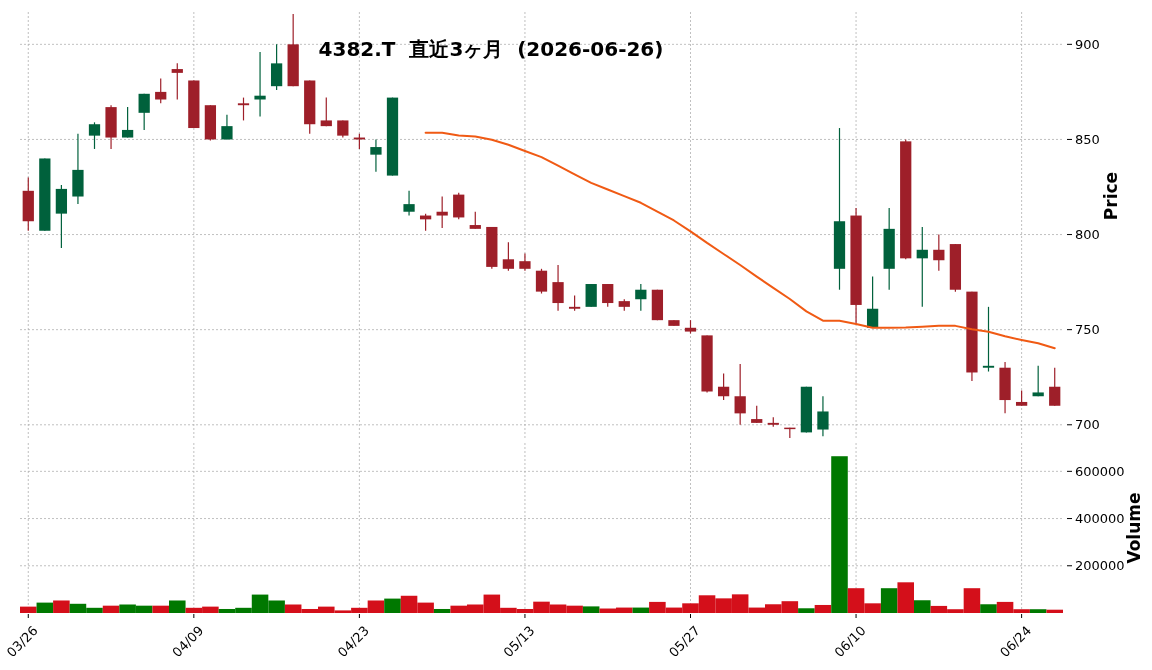 The width and height of the screenshot is (1152, 670). Describe the element at coordinates (1087, 330) in the screenshot. I see `y-tick-label: 750` at that location.